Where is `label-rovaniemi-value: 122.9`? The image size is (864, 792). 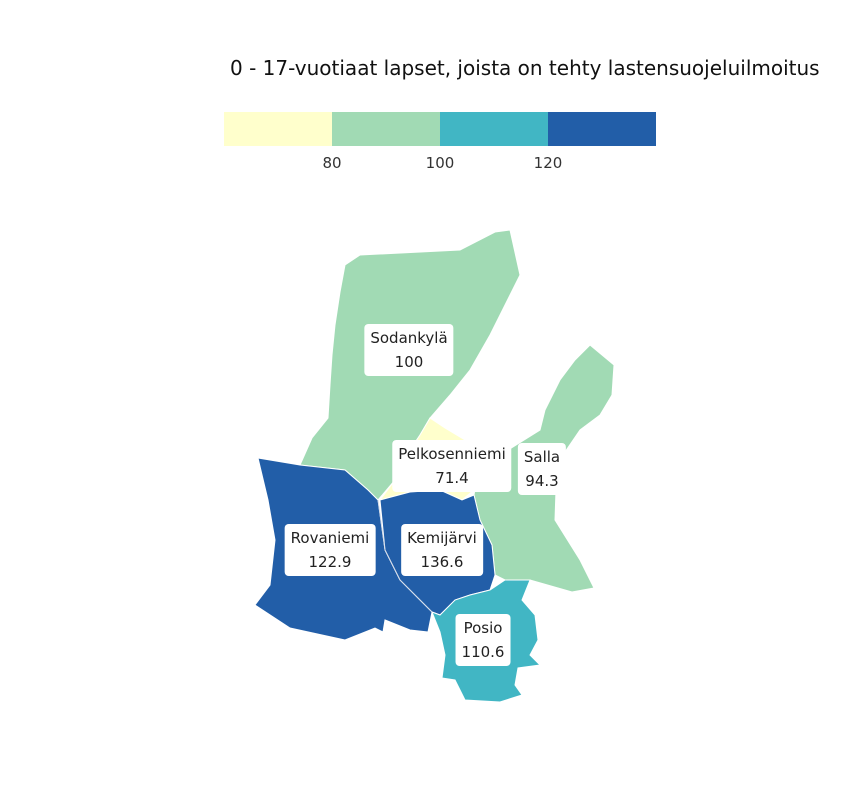
label-rovaniemi-value: 122.9 is located at coordinates (330, 562).